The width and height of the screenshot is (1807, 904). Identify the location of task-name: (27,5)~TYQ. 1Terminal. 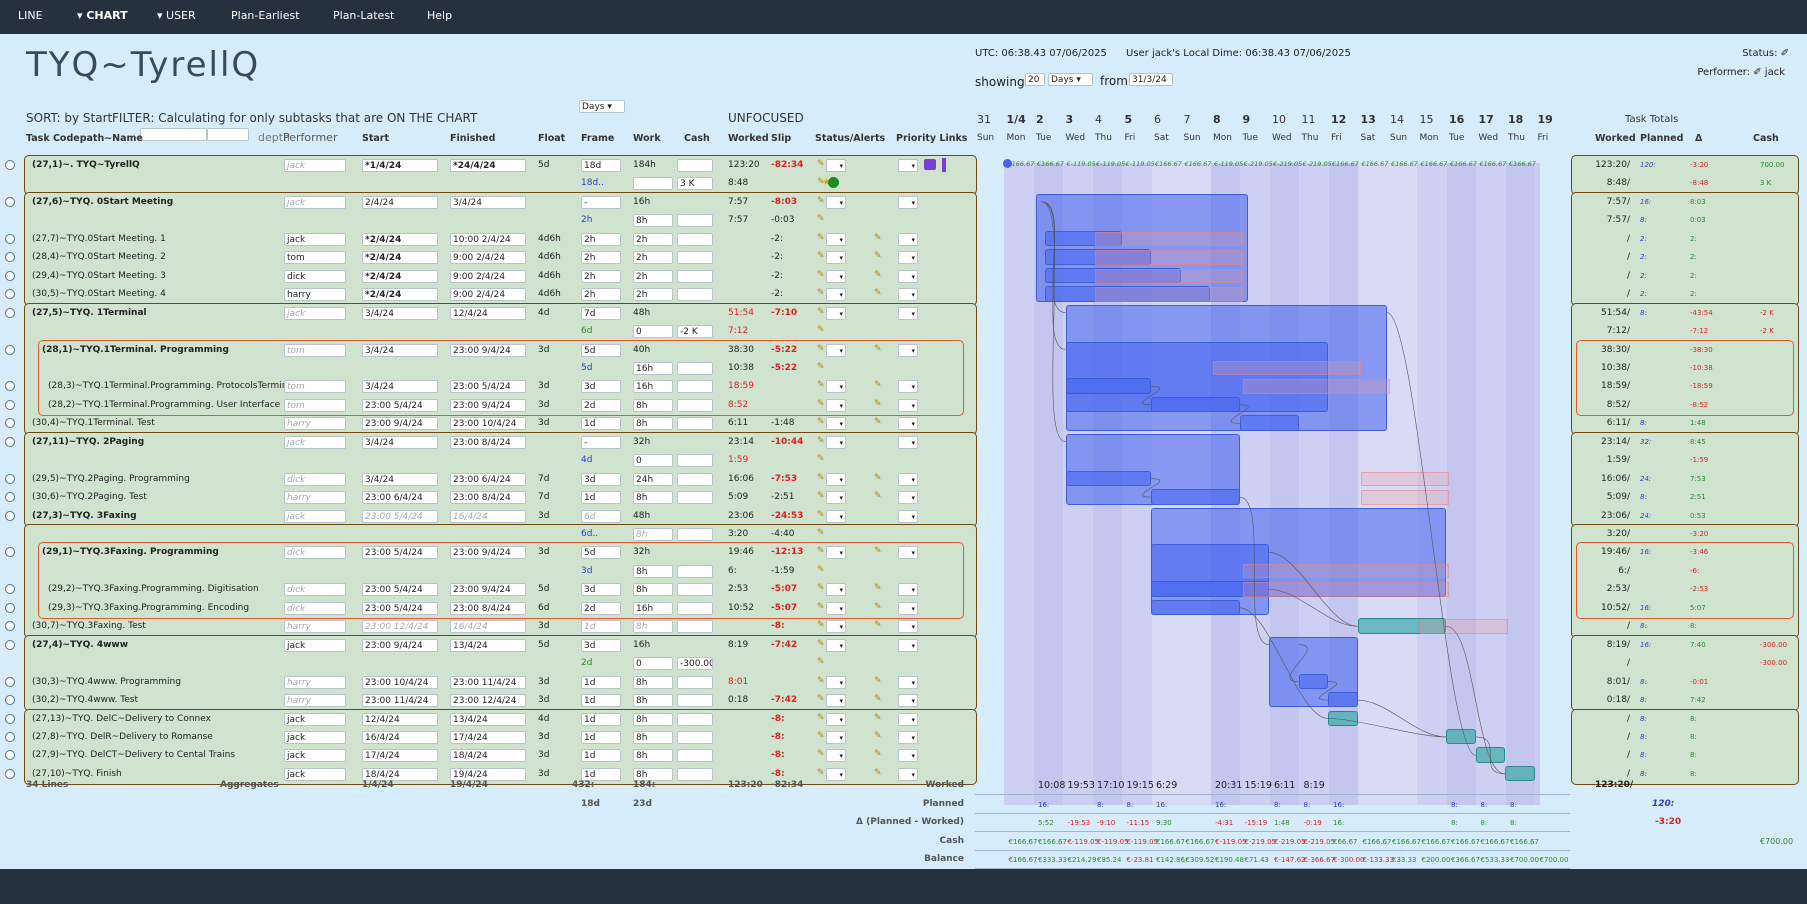
(89, 312).